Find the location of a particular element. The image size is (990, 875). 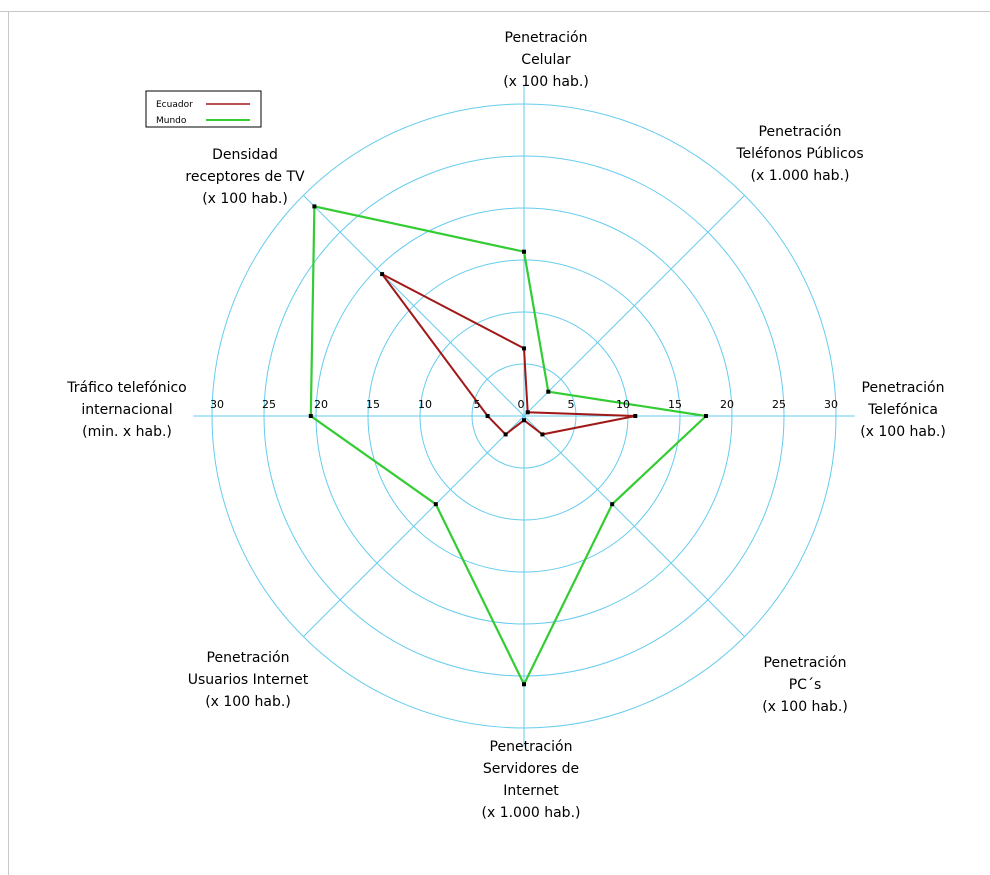

frame-left-border is located at coordinates (8, 443).